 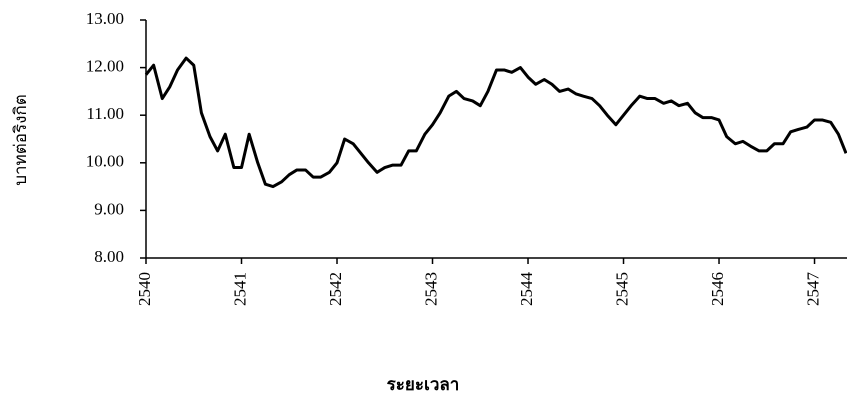 What do you see at coordinates (239, 289) in the screenshot?
I see `x-tick-label: 2541` at bounding box center [239, 289].